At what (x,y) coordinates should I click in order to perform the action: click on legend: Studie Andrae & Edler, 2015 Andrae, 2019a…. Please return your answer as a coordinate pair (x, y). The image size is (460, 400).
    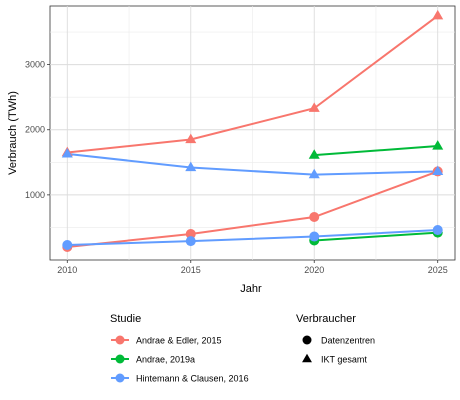
    Looking at the image, I should click on (242, 348).